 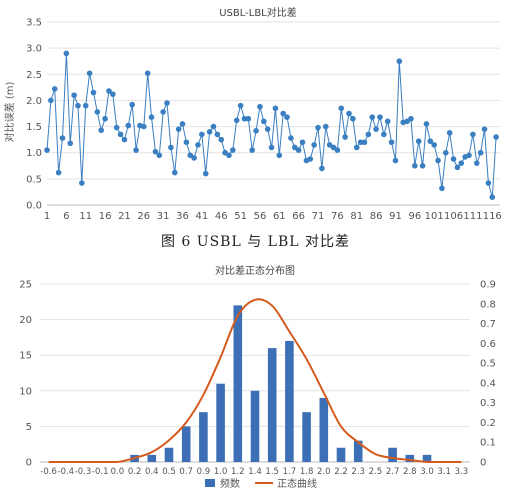 I want to click on chart1-y-tick-label: 3.0, so click(x=34, y=49).